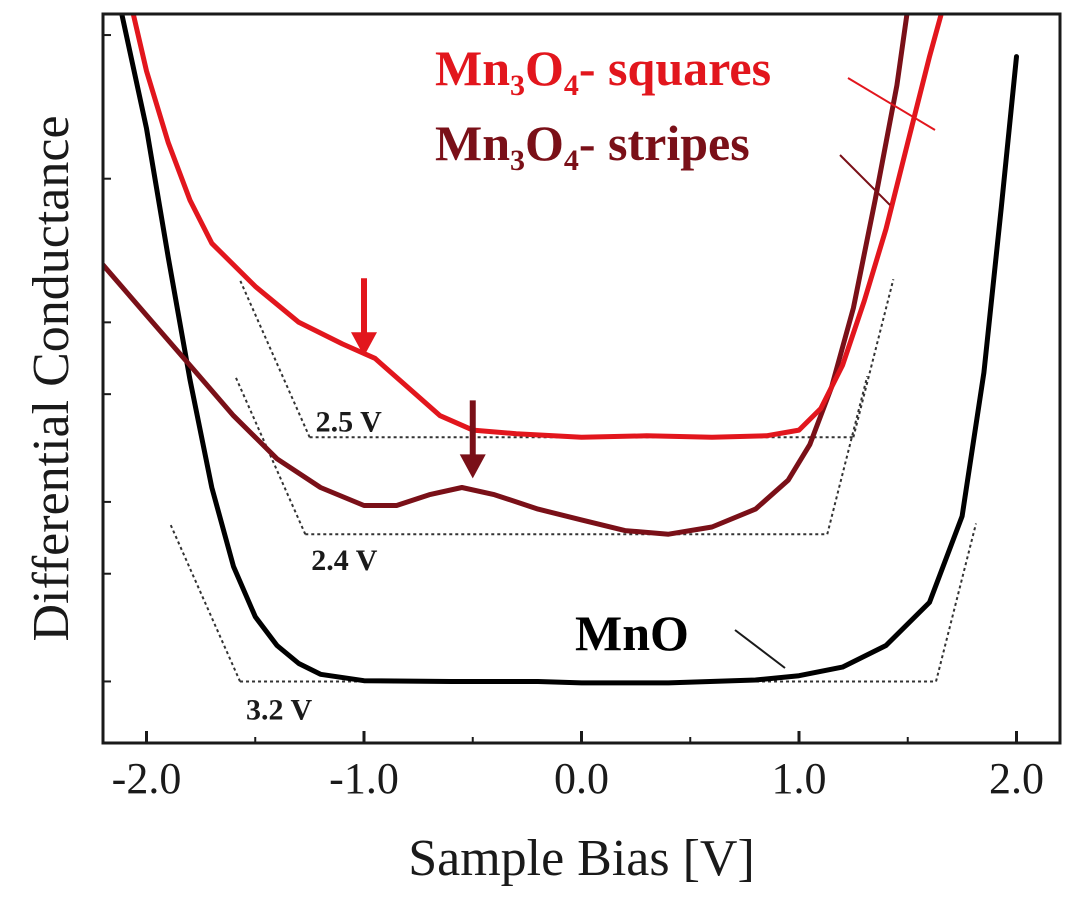  I want to click on arrow-layer, so click(418, 378).